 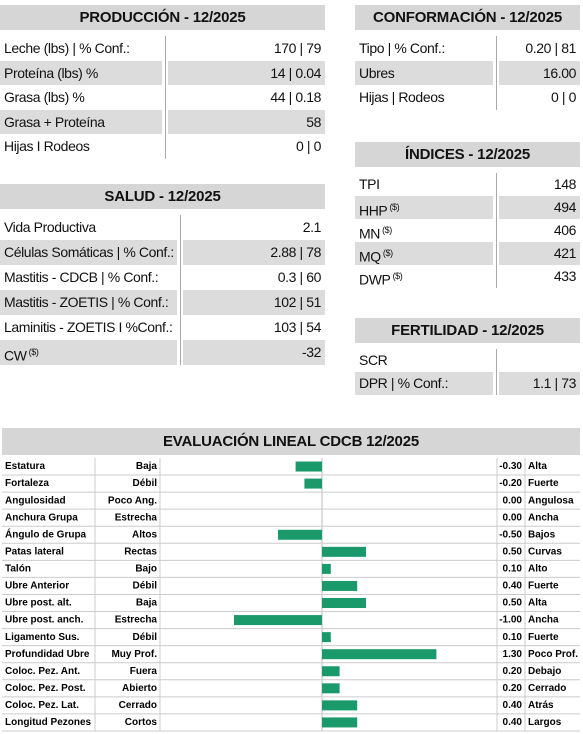 What do you see at coordinates (41, 517) in the screenshot?
I see `trait-name: Anchura Grupa` at bounding box center [41, 517].